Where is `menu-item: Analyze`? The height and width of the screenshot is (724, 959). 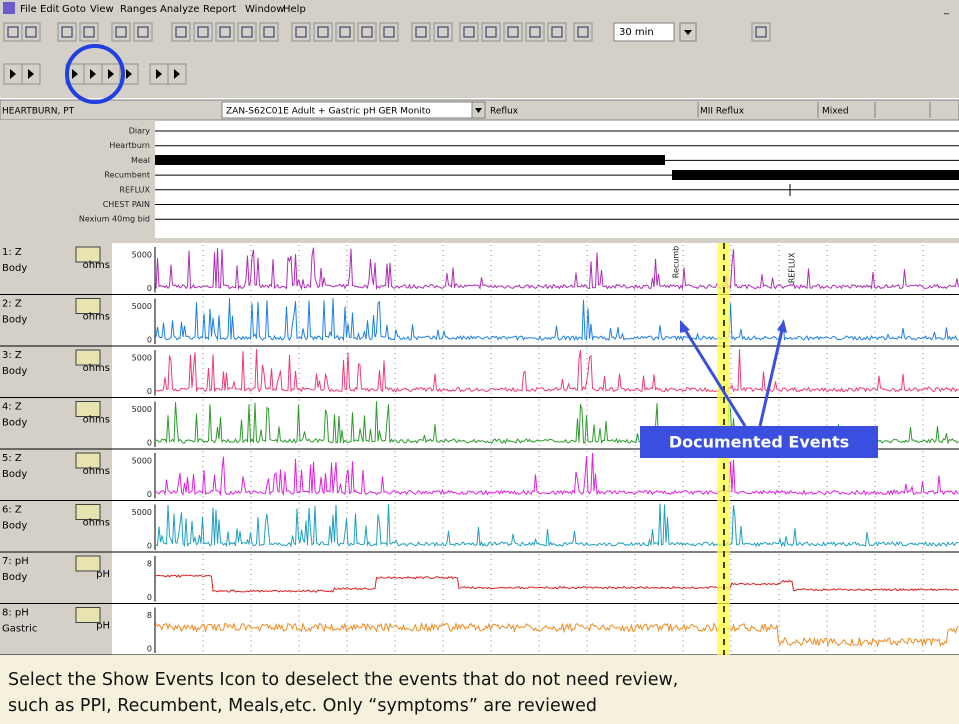 menu-item: Analyze is located at coordinates (179, 9).